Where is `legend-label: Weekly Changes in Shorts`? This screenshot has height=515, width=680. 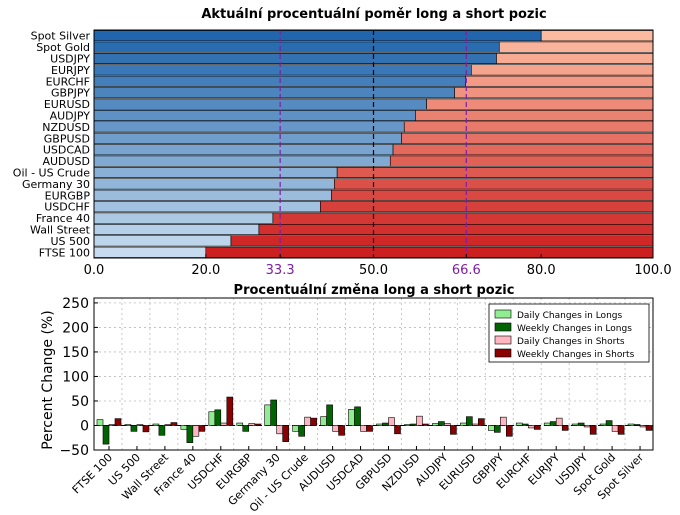
legend-label: Weekly Changes in Shorts is located at coordinates (576, 355).